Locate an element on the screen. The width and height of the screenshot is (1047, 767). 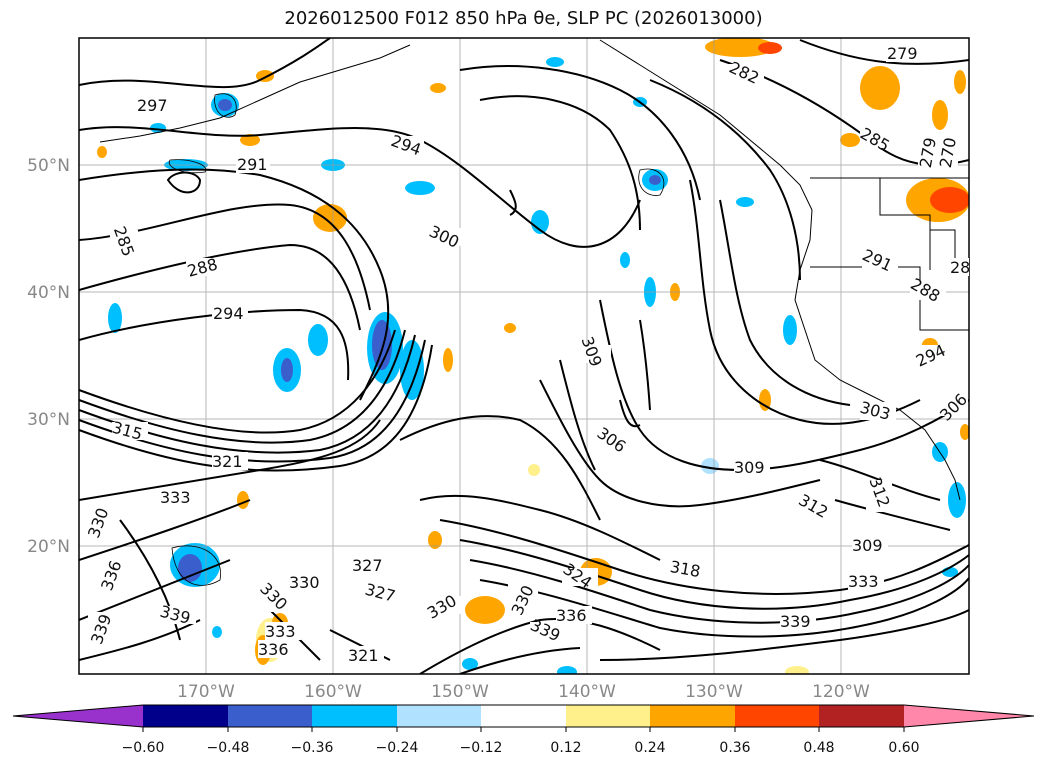
lon-label: 170°W is located at coordinates (206, 692).